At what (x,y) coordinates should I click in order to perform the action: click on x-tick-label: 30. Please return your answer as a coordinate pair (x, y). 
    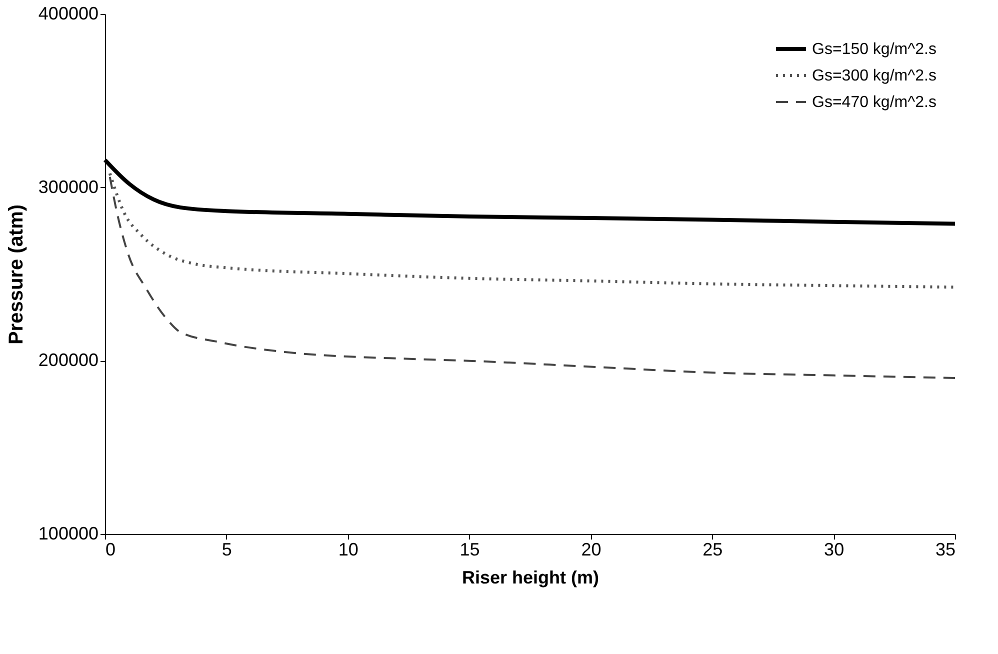
    Looking at the image, I should click on (834, 550).